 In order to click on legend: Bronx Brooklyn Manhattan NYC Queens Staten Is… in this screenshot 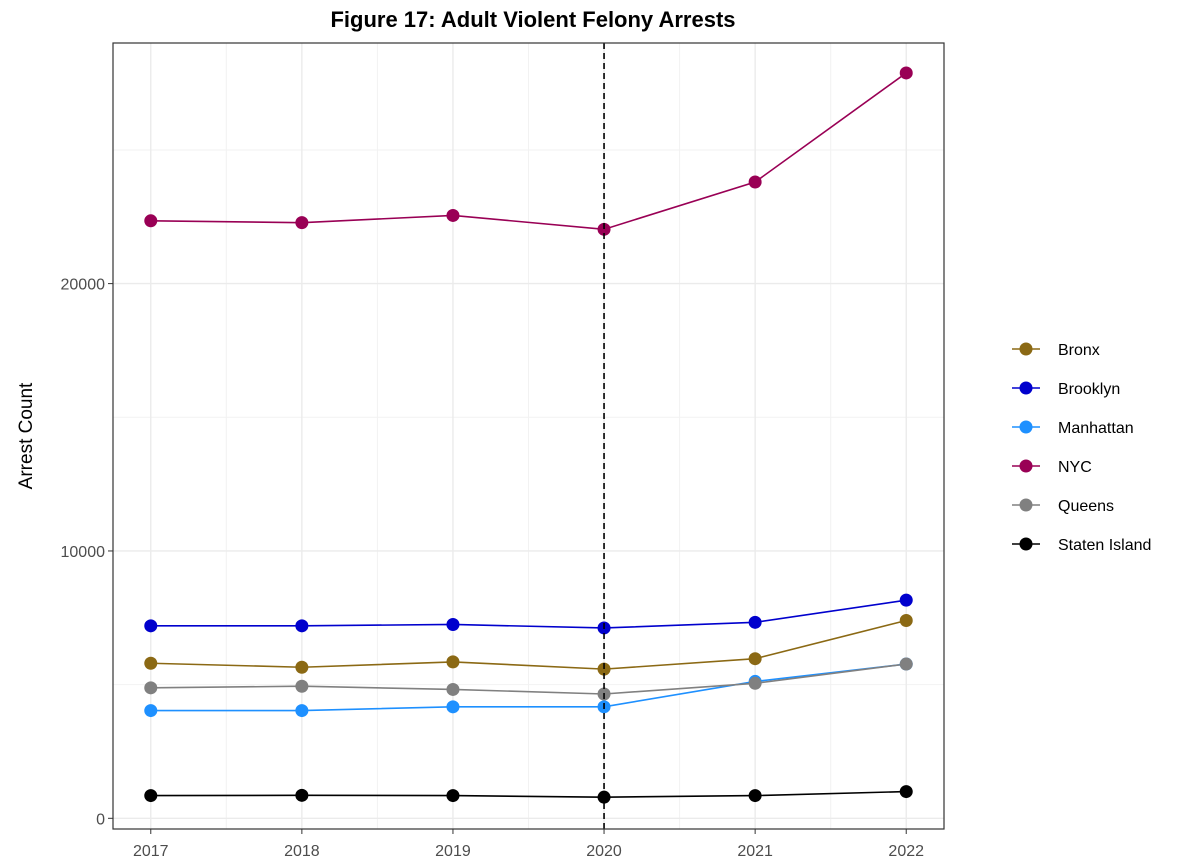, I will do `click(1081, 448)`.